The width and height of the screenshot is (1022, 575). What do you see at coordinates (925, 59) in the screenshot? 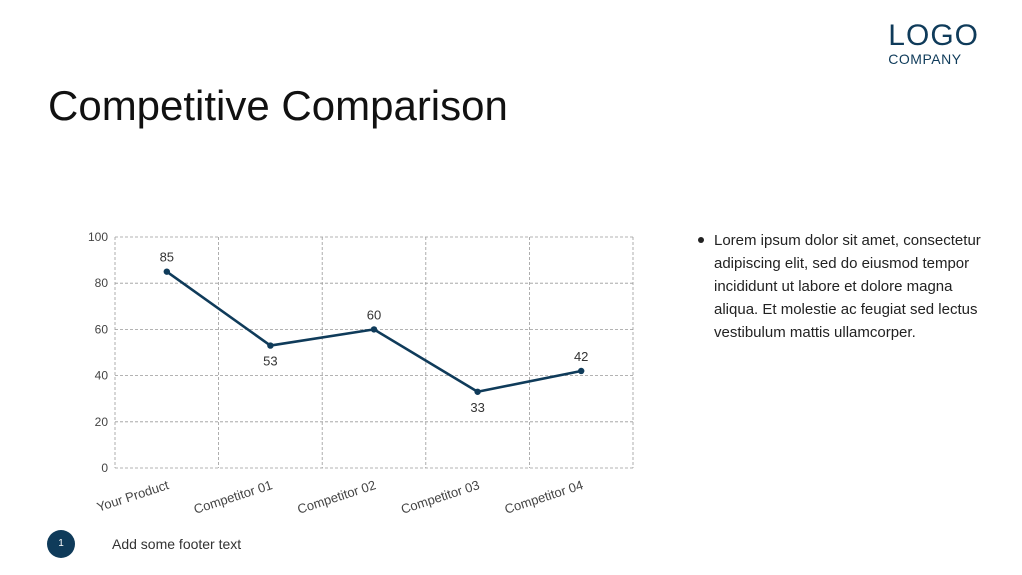
I see `logo-subtext: COMPANY` at bounding box center [925, 59].